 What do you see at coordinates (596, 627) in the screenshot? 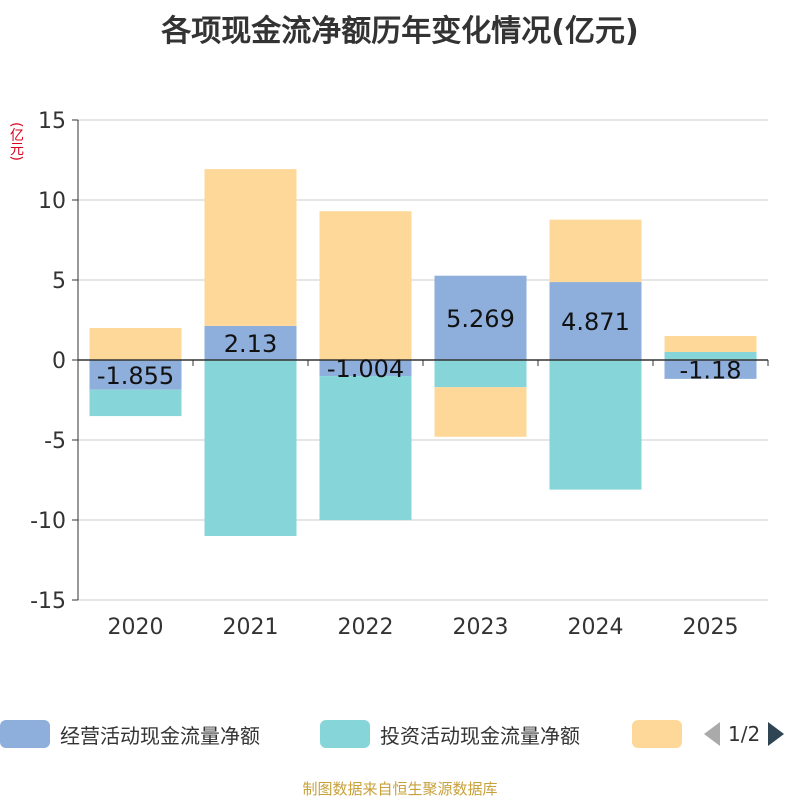
I see `x-tick-label: 2024` at bounding box center [596, 627].